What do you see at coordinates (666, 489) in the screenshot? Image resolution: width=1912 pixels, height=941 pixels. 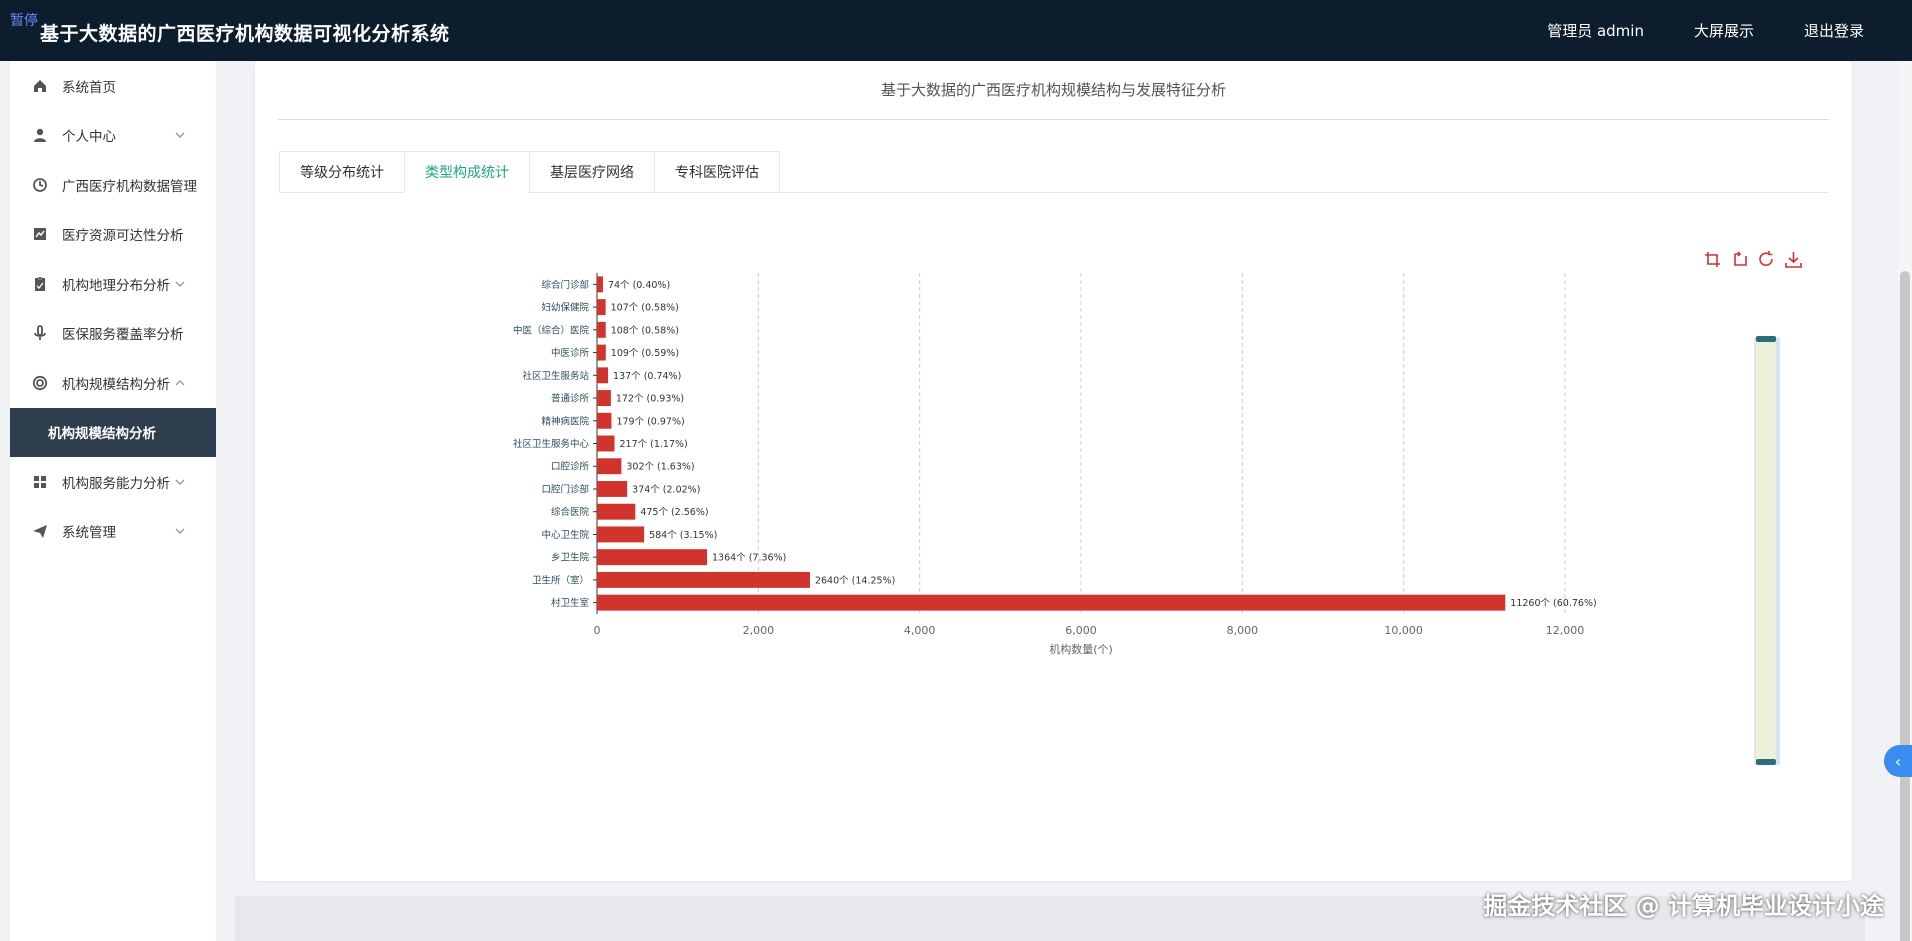 I see `bar-value-label: 374个 (2.02%)` at bounding box center [666, 489].